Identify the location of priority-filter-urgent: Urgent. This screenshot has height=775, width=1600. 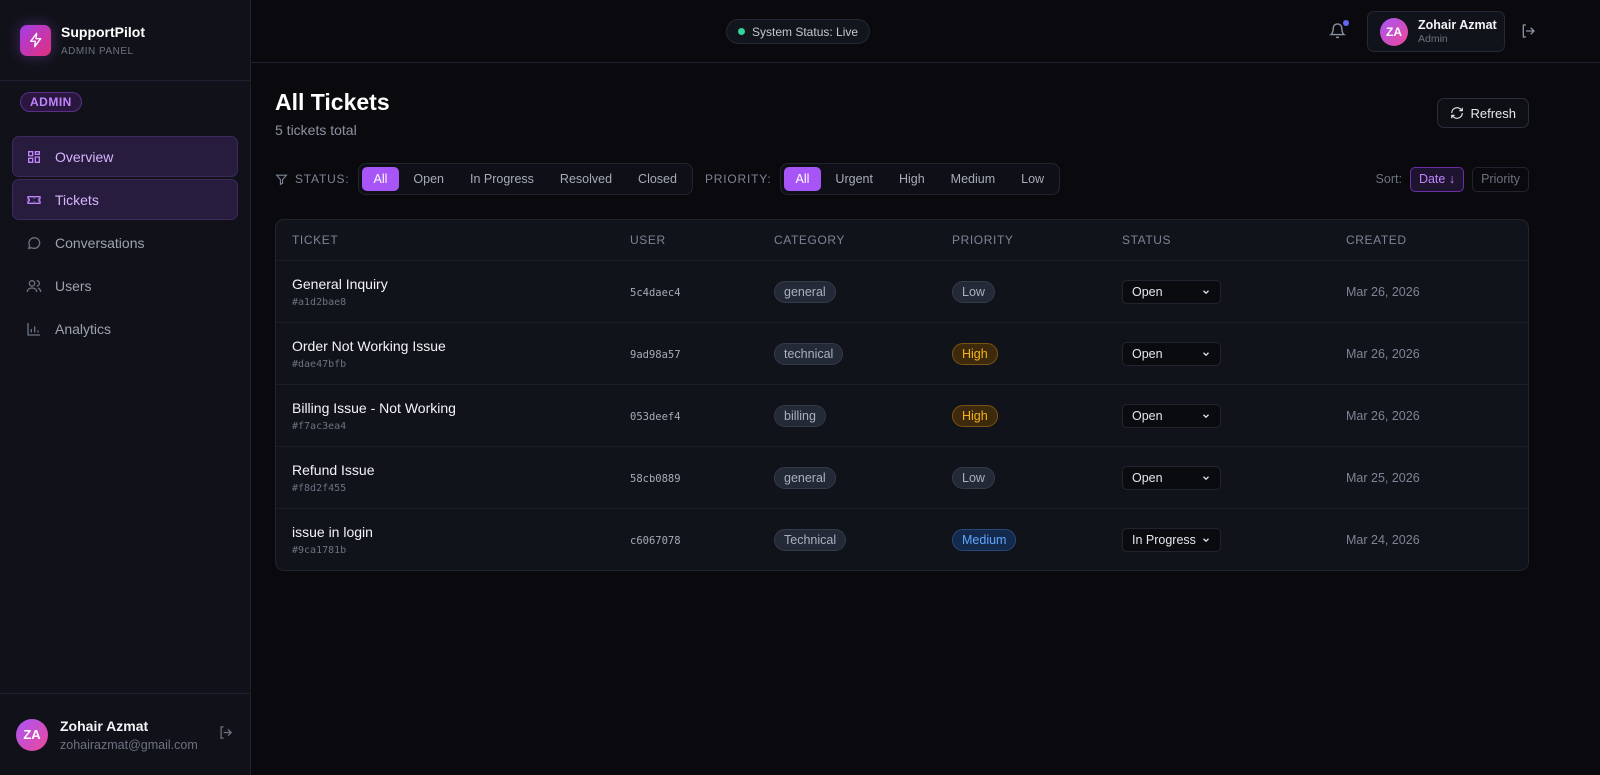
(854, 179).